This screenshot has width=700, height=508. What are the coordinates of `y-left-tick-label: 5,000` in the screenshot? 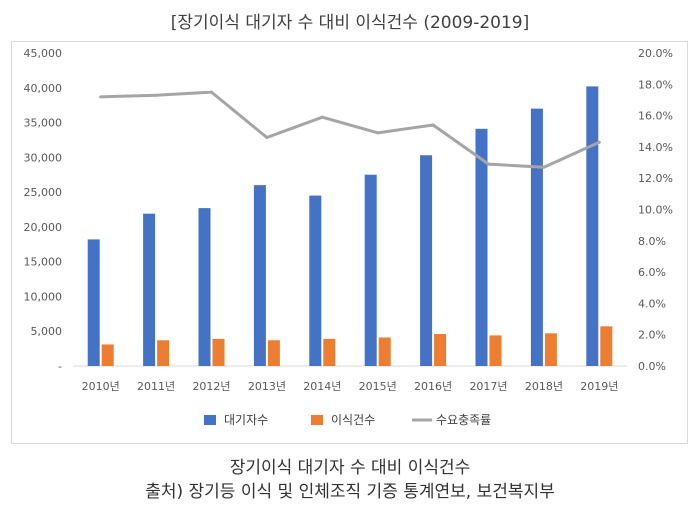 It's located at (47, 331).